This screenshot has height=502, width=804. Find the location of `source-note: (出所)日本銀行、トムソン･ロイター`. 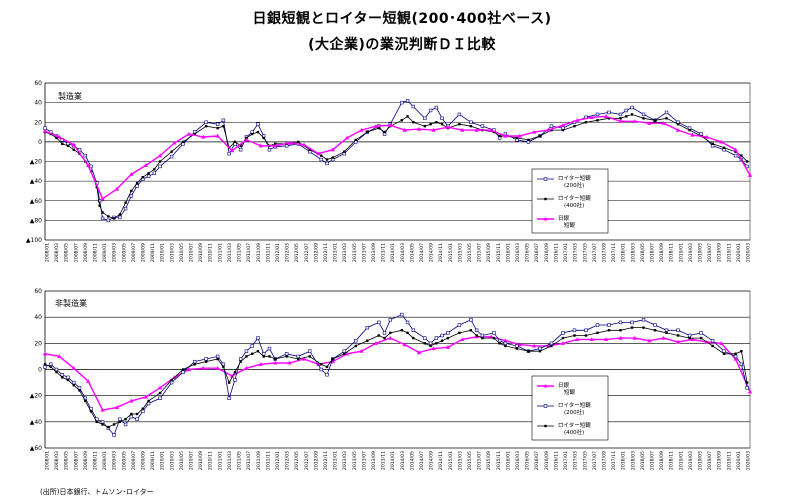

source-note: (出所)日本銀行、トムソン･ロイター is located at coordinates (97, 492).